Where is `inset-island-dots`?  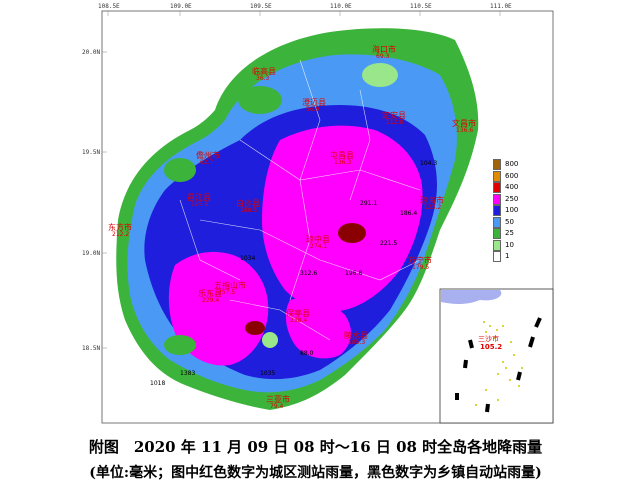 inset-island-dots is located at coordinates (499, 366).